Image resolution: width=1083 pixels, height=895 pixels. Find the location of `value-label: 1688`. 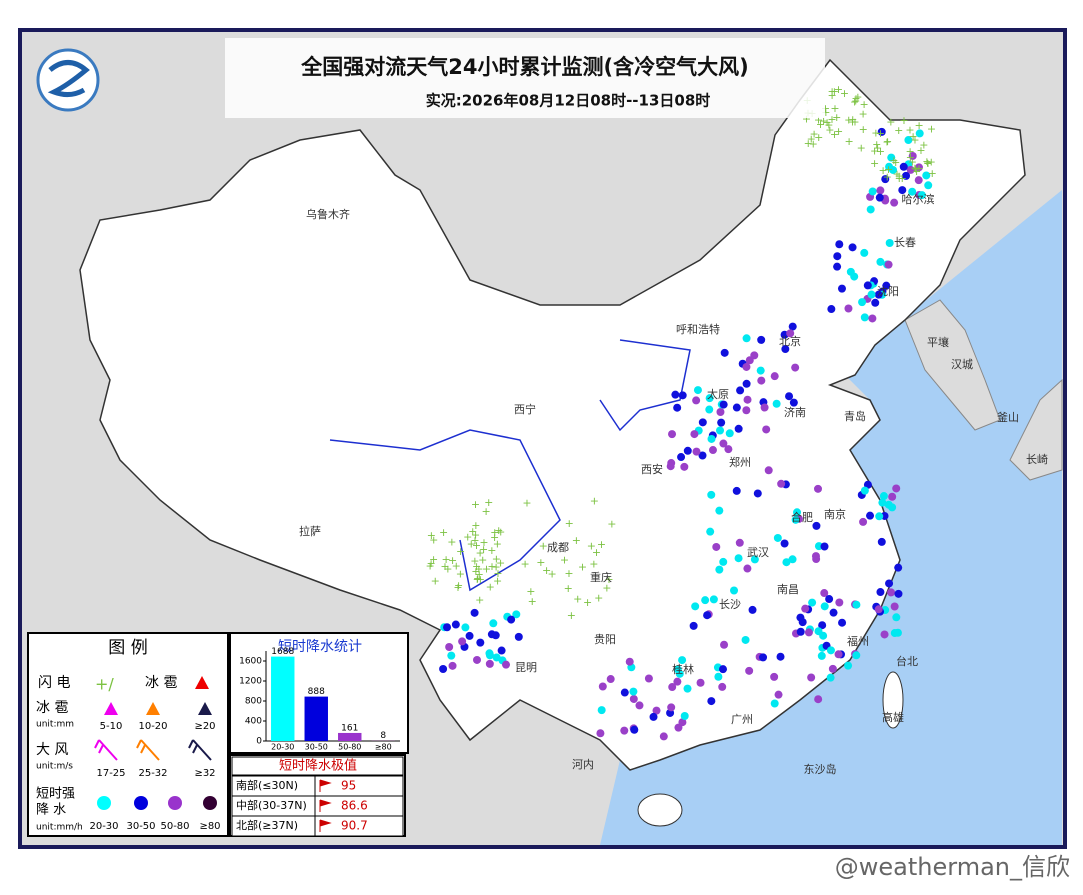

value-label: 1688 is located at coordinates (282, 652).